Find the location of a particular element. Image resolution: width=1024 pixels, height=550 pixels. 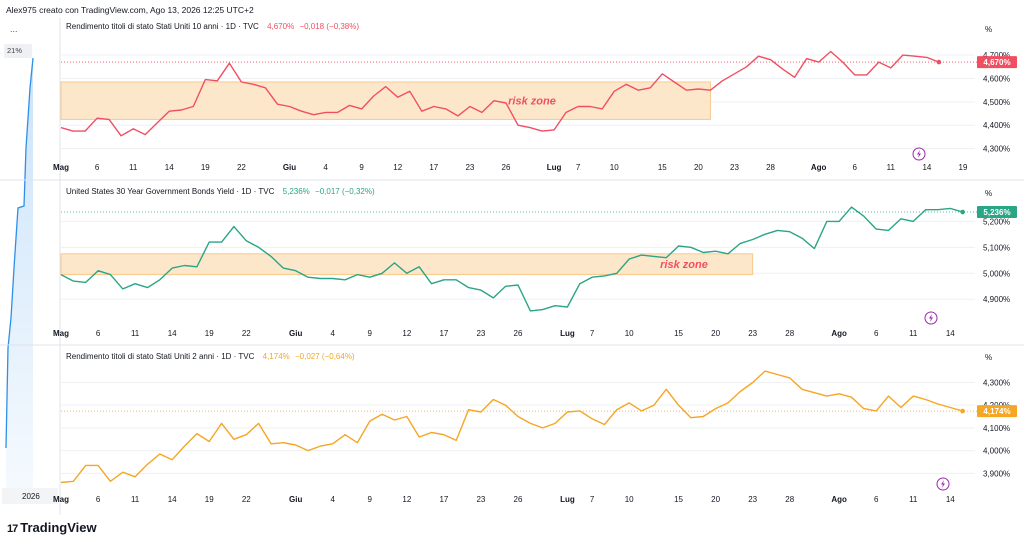

pane-1-x-tick: 26 is located at coordinates (506, 167).